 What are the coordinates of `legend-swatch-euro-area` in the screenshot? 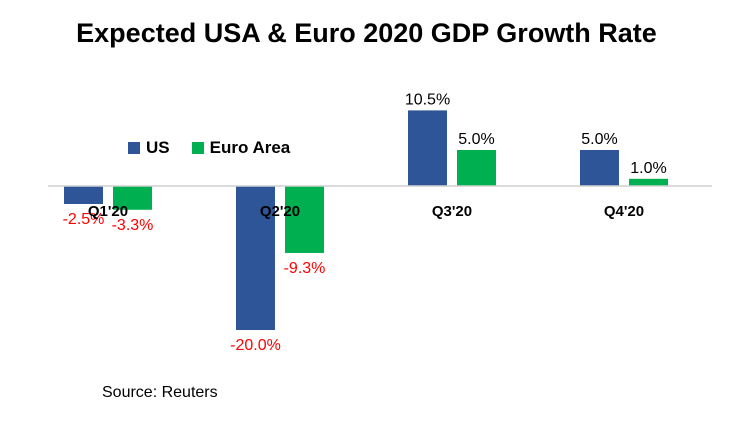 It's located at (197, 148).